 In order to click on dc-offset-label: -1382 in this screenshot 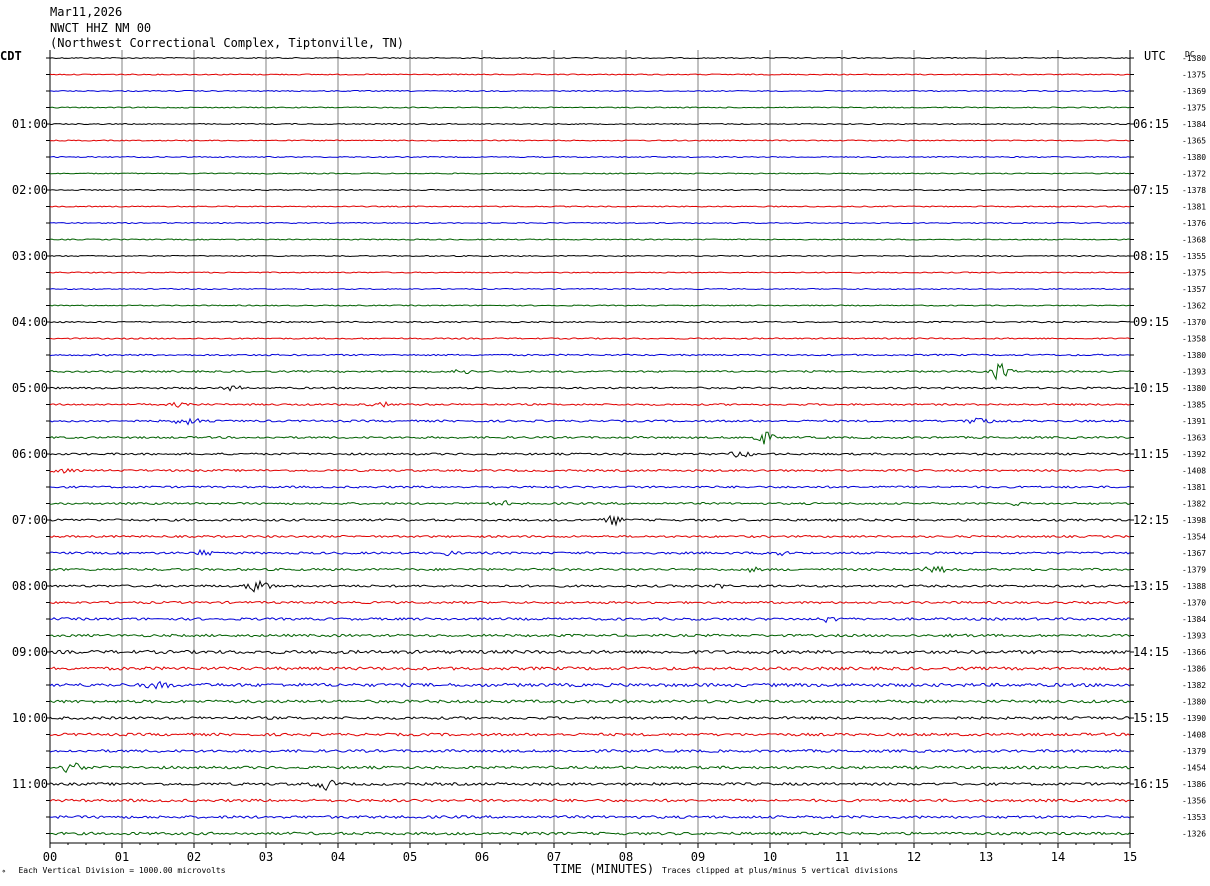, I will do `click(1194, 685)`.